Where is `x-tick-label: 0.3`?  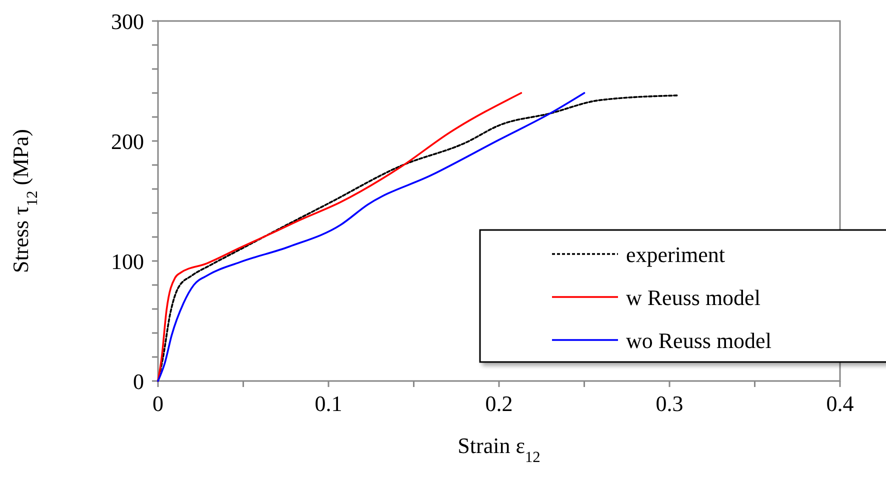
x-tick-label: 0.3 is located at coordinates (670, 403).